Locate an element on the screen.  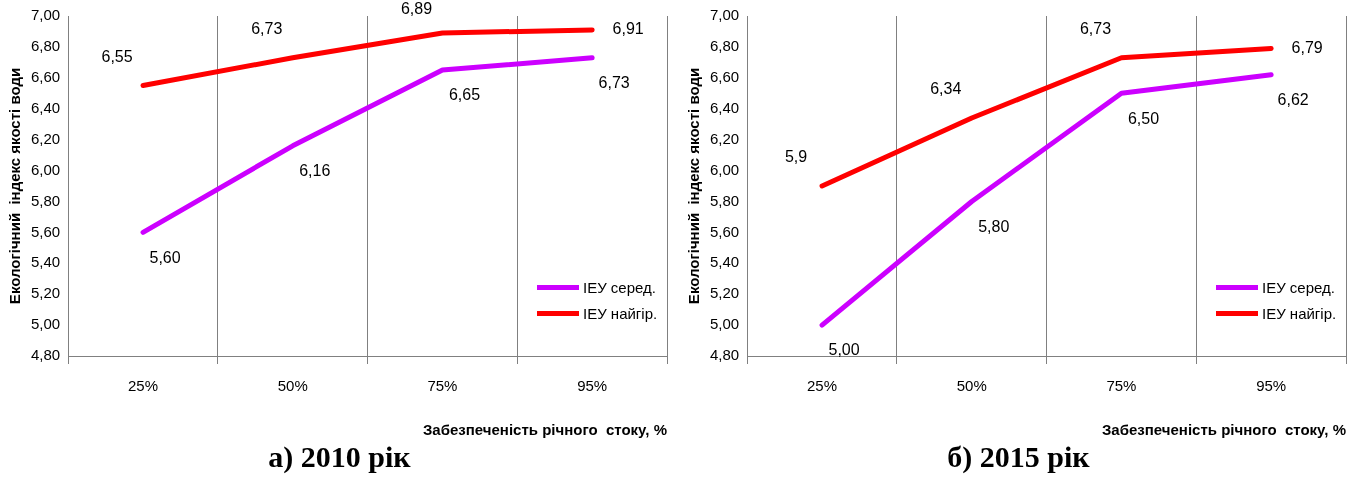
data-label: 6,55 is located at coordinates (117, 56).